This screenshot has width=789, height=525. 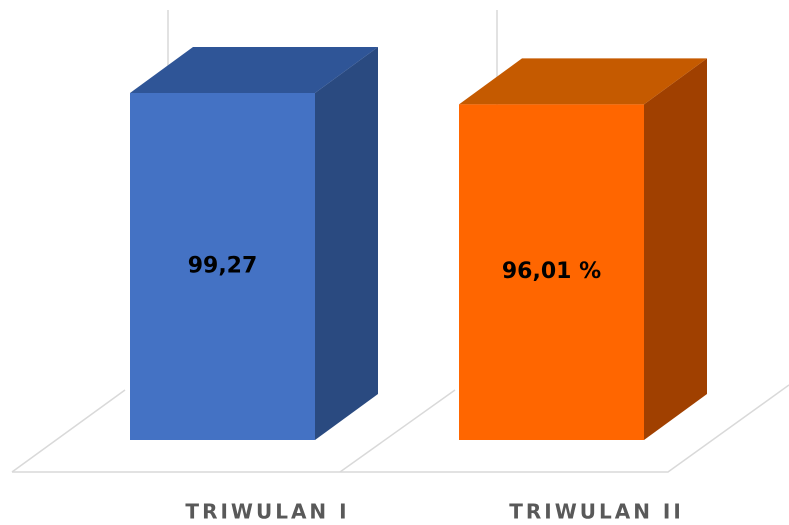 I want to click on value-label: 99,27, so click(x=223, y=266).